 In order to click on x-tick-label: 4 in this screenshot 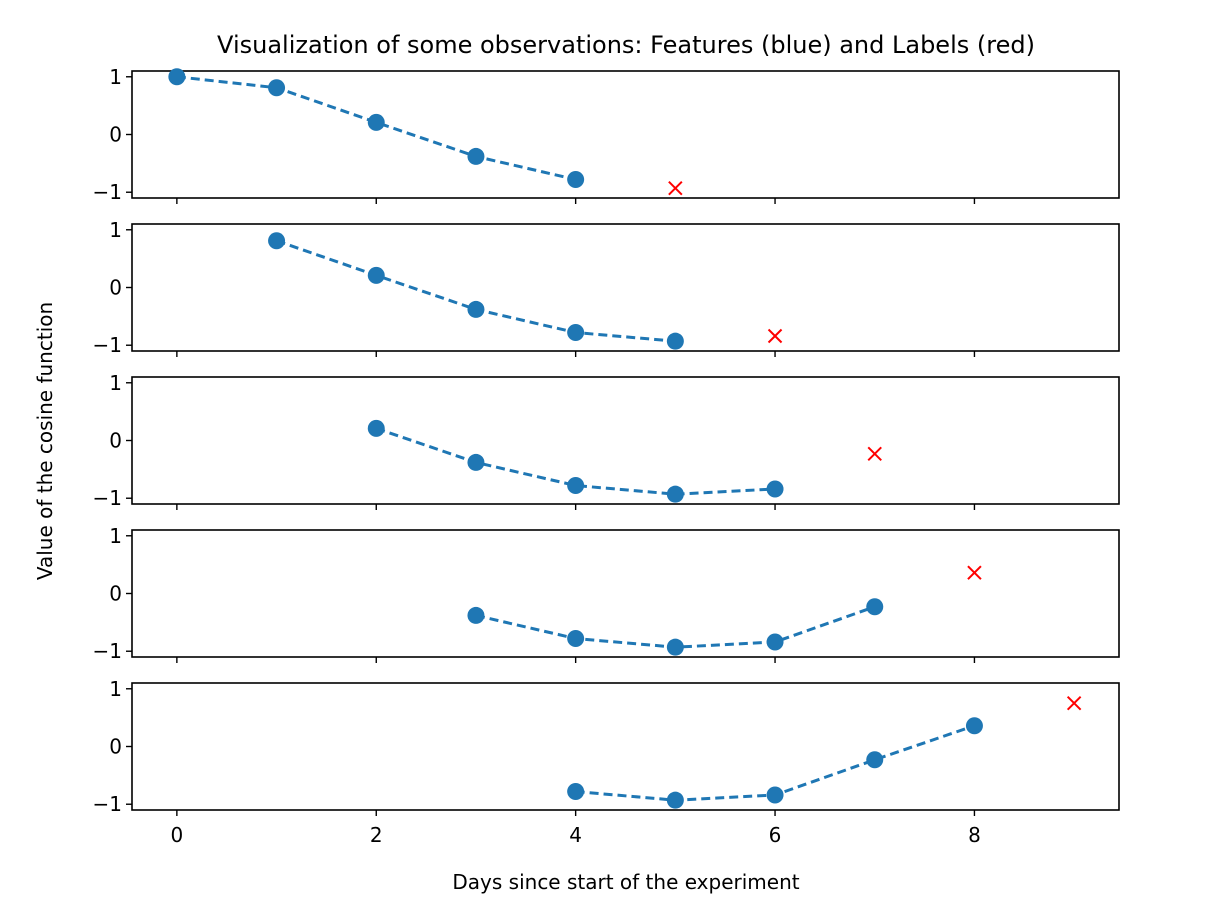, I will do `click(575, 835)`.